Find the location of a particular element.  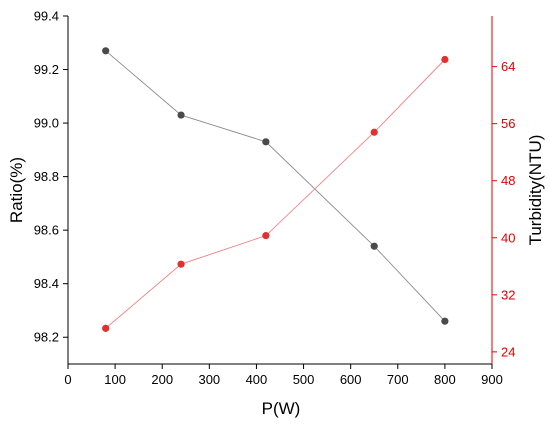

x-tick-label: 0 is located at coordinates (67, 379).